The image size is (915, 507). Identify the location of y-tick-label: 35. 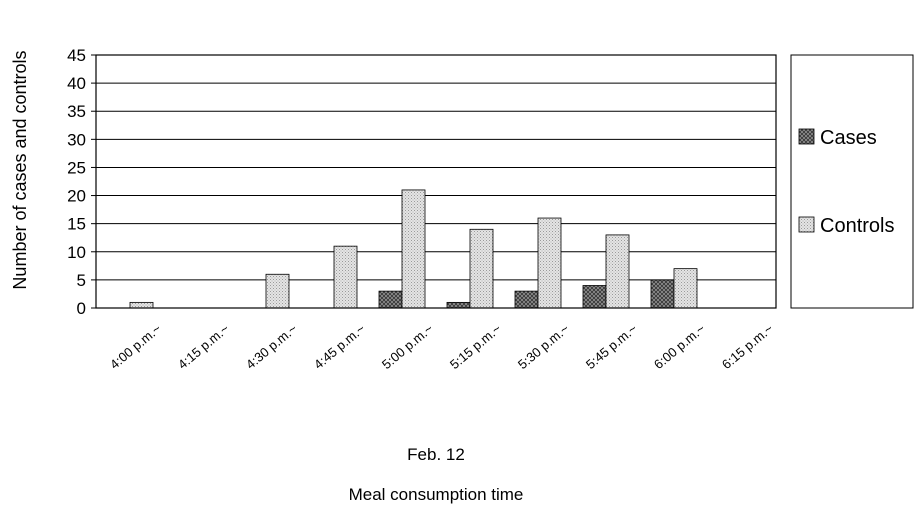
(76, 111).